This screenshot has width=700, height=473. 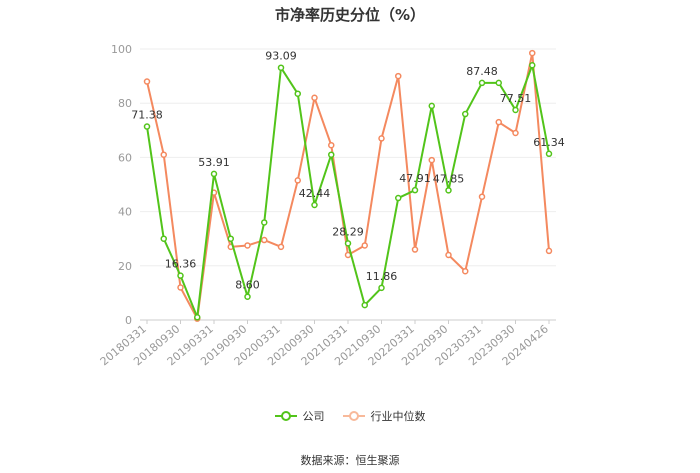 I want to click on y-tick-label: 40, so click(x=125, y=212).